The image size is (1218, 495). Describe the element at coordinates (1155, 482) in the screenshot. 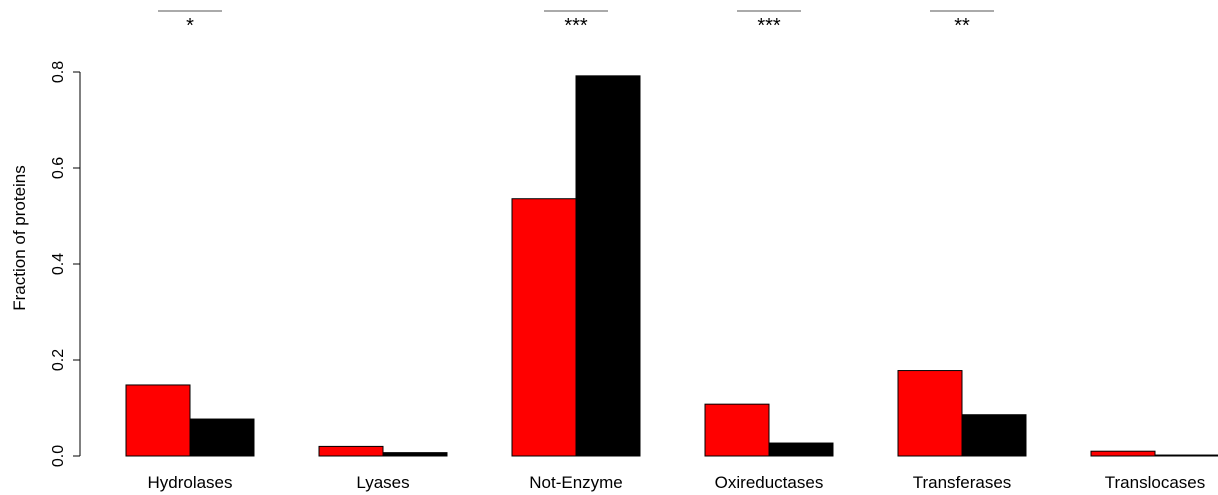

I see `x-tick-label: Translocases` at that location.